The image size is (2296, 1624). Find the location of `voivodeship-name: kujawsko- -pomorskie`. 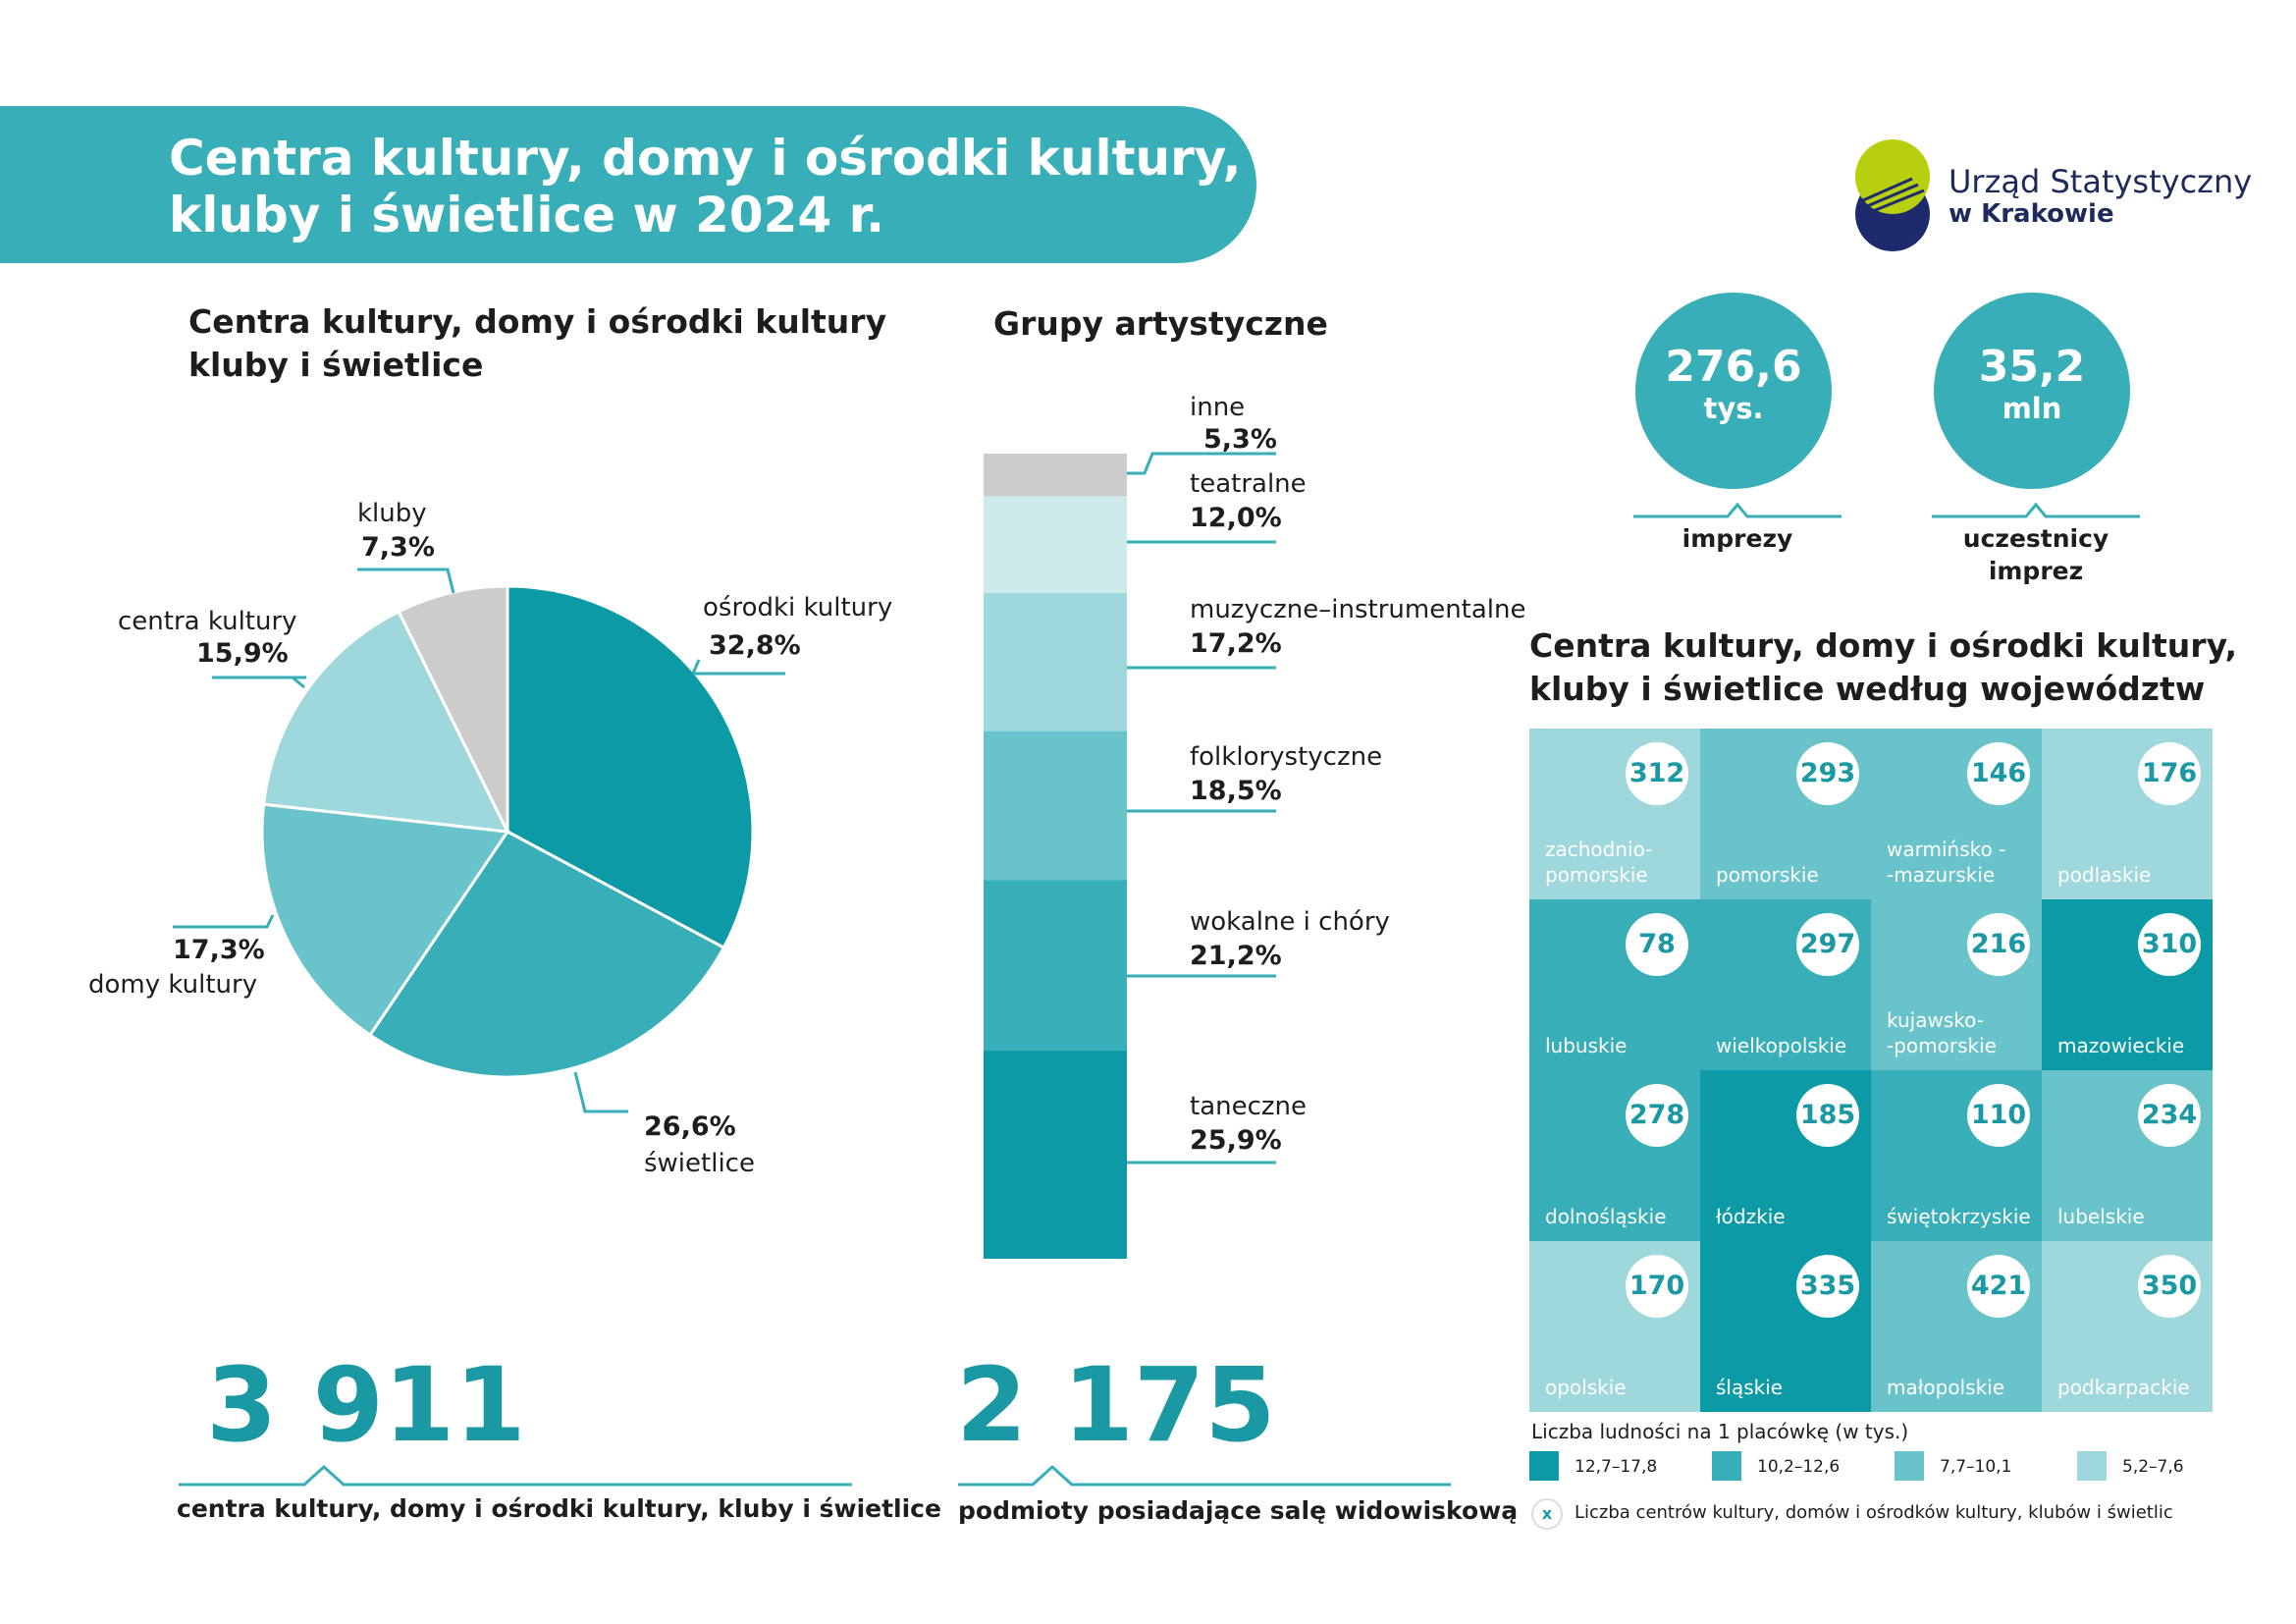

voivodeship-name: kujawsko- -pomorskie is located at coordinates (1942, 1032).